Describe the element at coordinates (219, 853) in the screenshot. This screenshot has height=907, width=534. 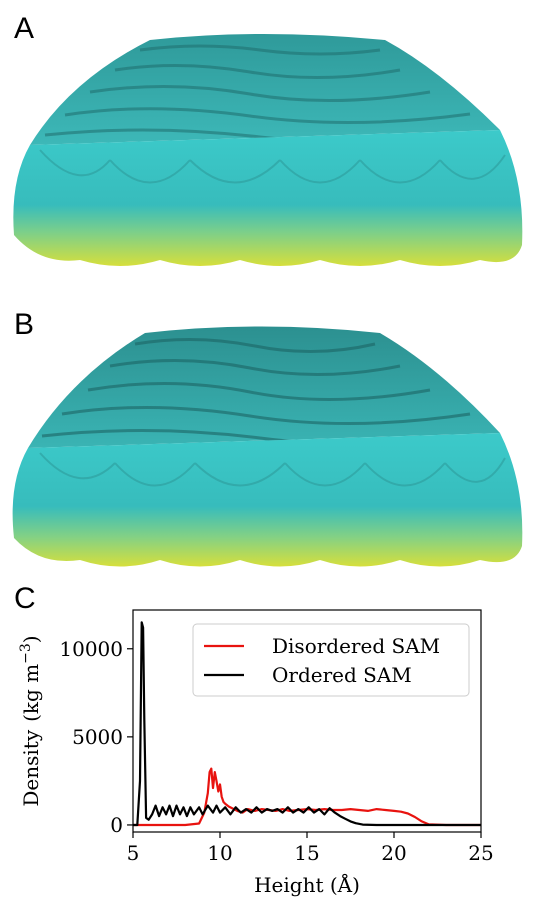
I see `x-tick-label: 10` at that location.